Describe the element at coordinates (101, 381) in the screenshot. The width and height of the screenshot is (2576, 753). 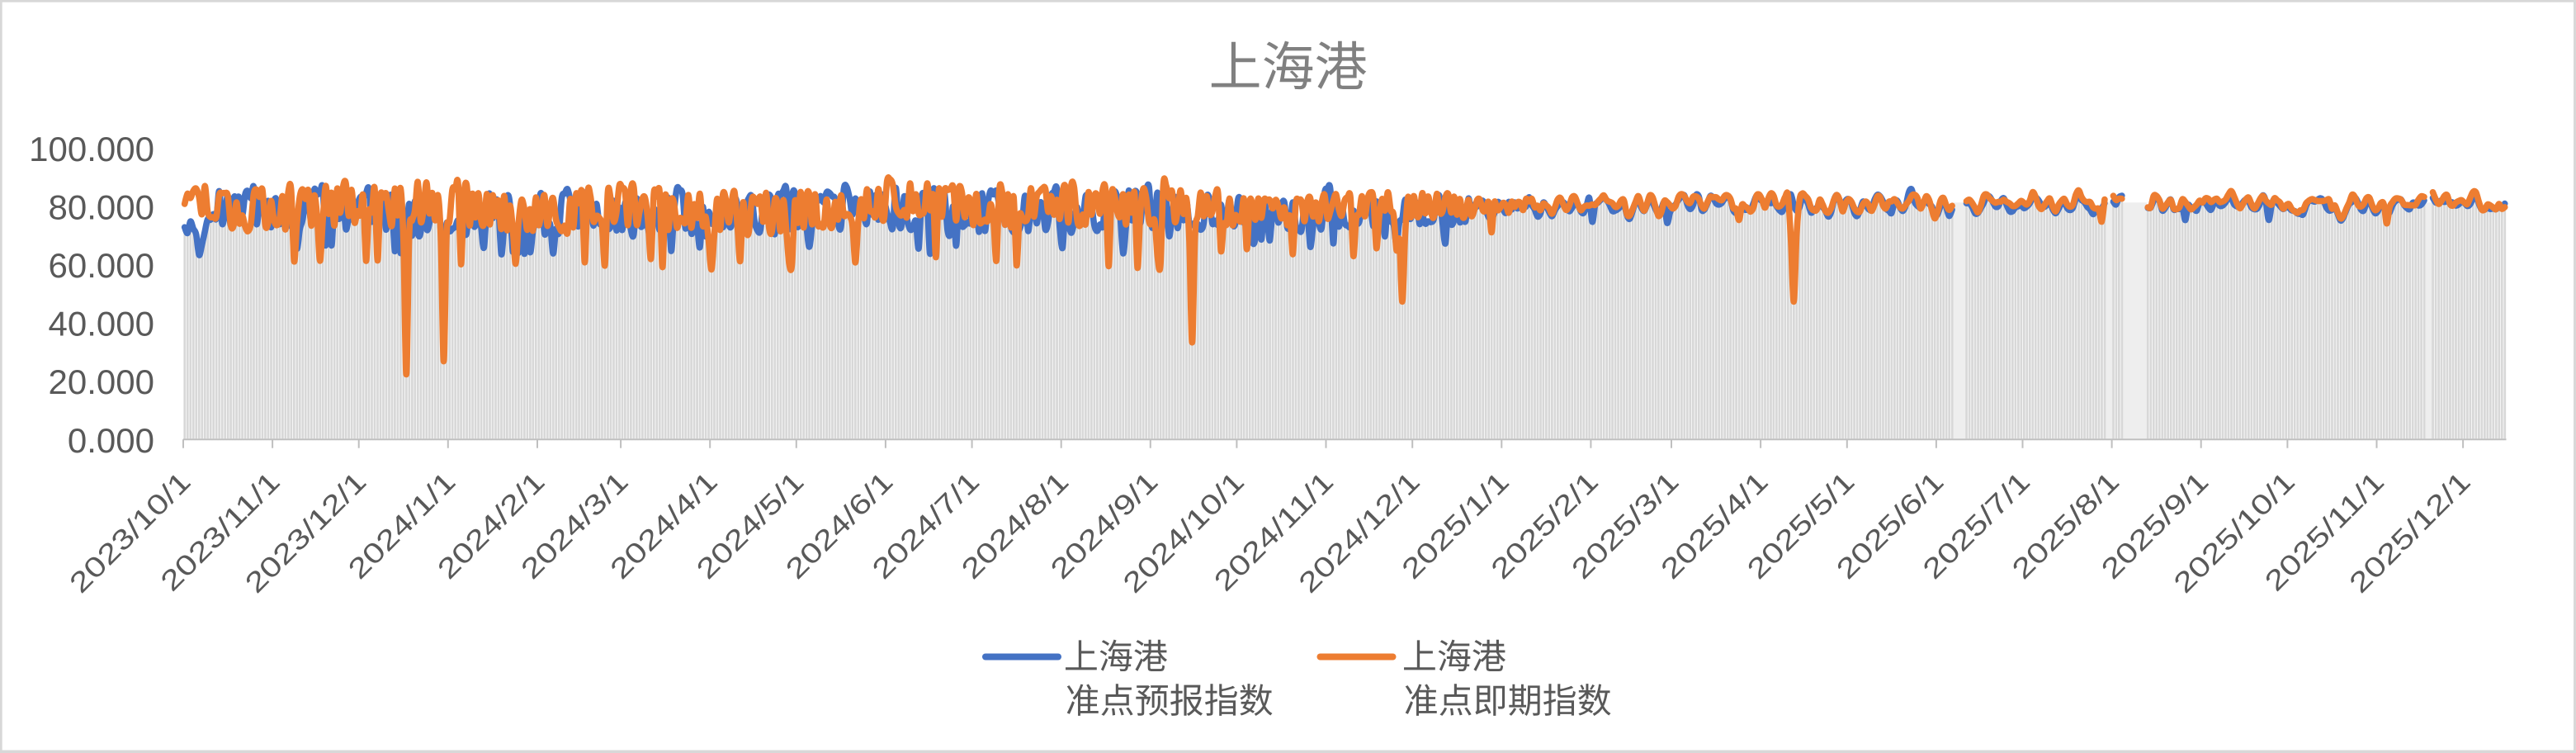
I see `svg-text: 20.000` at that location.